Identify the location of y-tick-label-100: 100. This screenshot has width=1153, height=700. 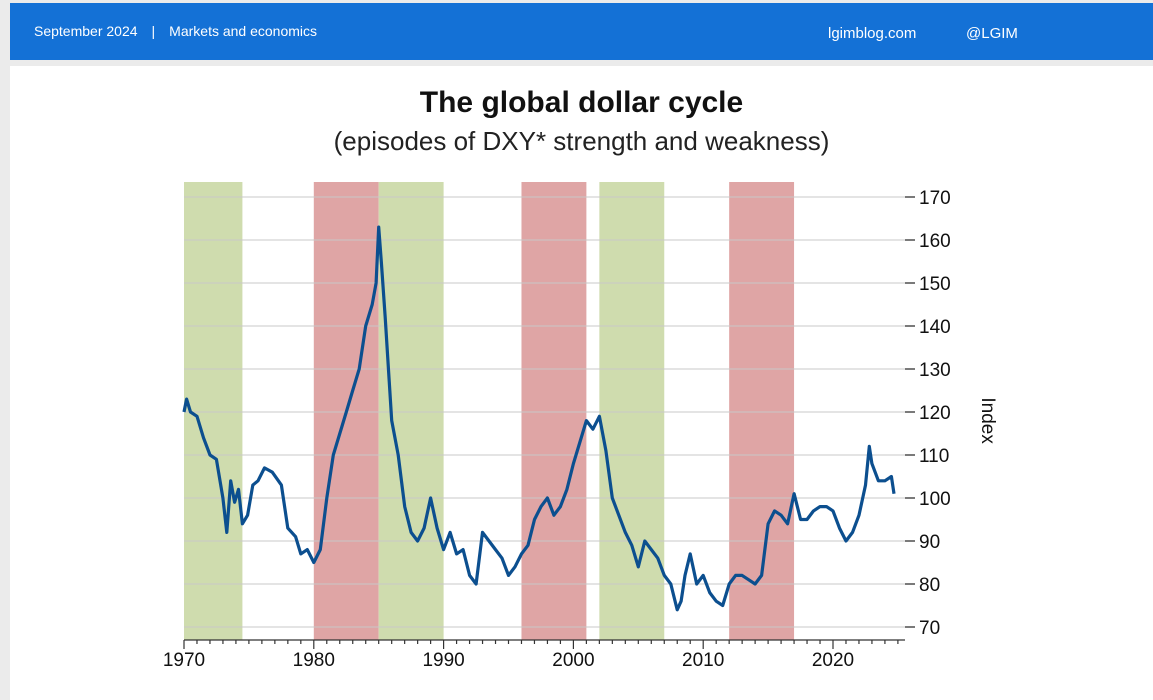
(935, 499).